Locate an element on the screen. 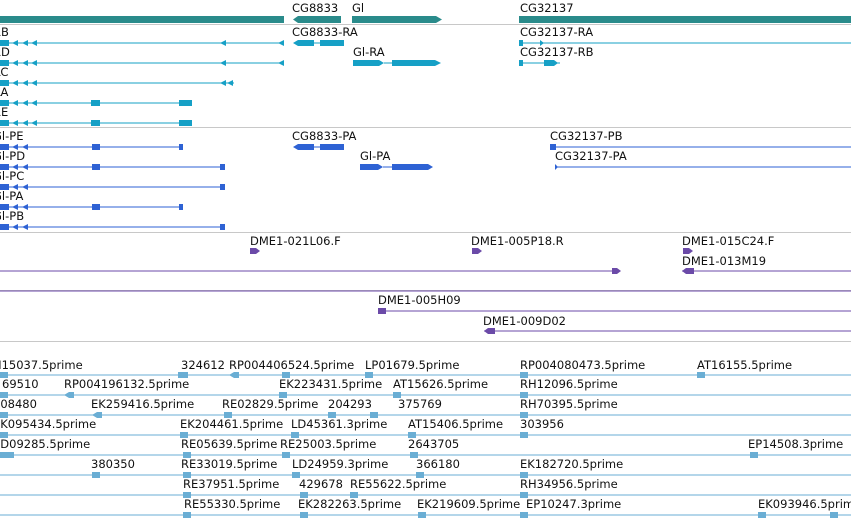 The image size is (851, 520). clone-label: DME1-005H09 is located at coordinates (419, 300).